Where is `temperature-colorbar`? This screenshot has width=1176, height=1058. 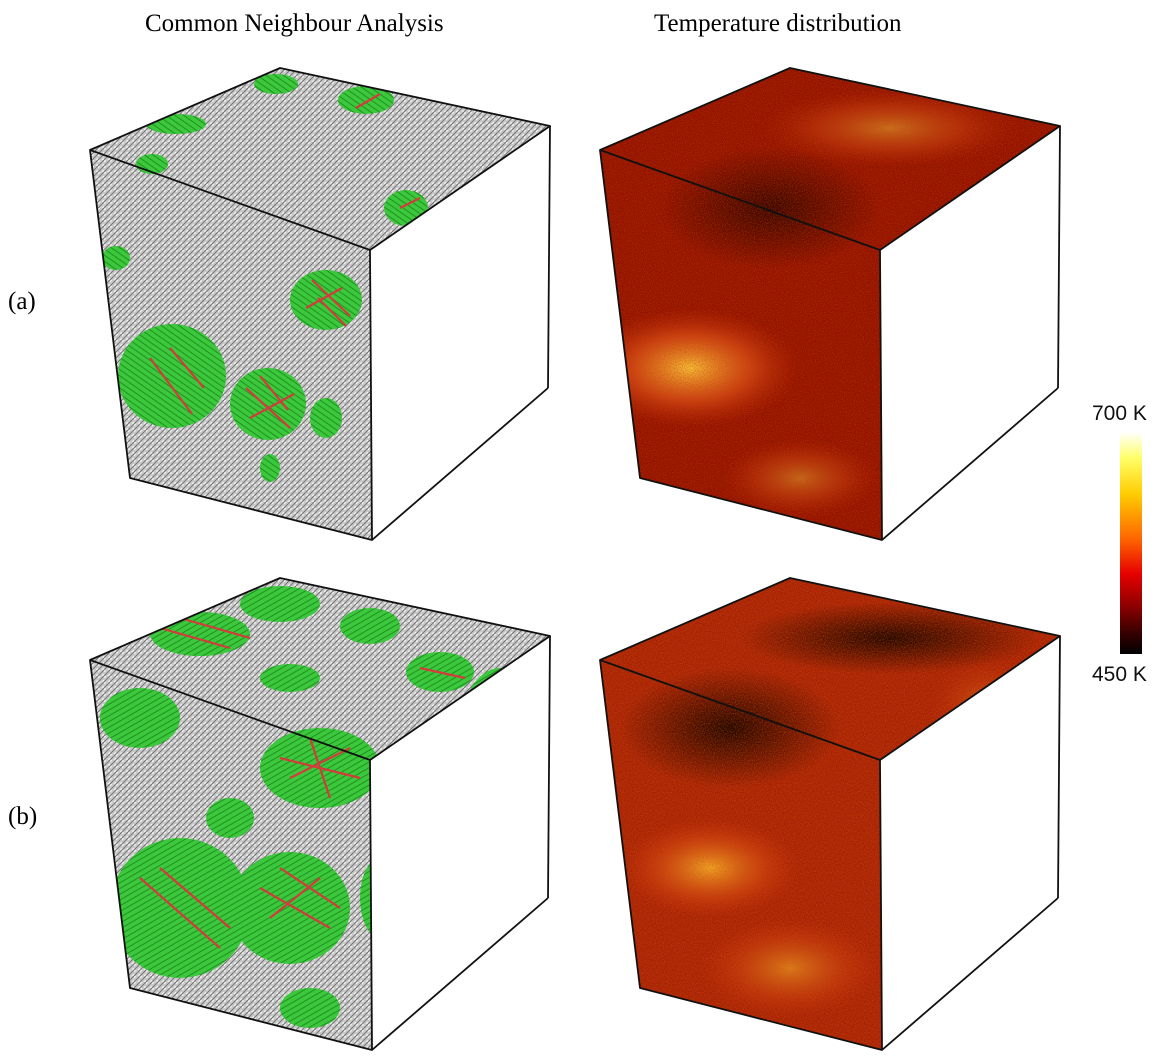
temperature-colorbar is located at coordinates (1131, 543).